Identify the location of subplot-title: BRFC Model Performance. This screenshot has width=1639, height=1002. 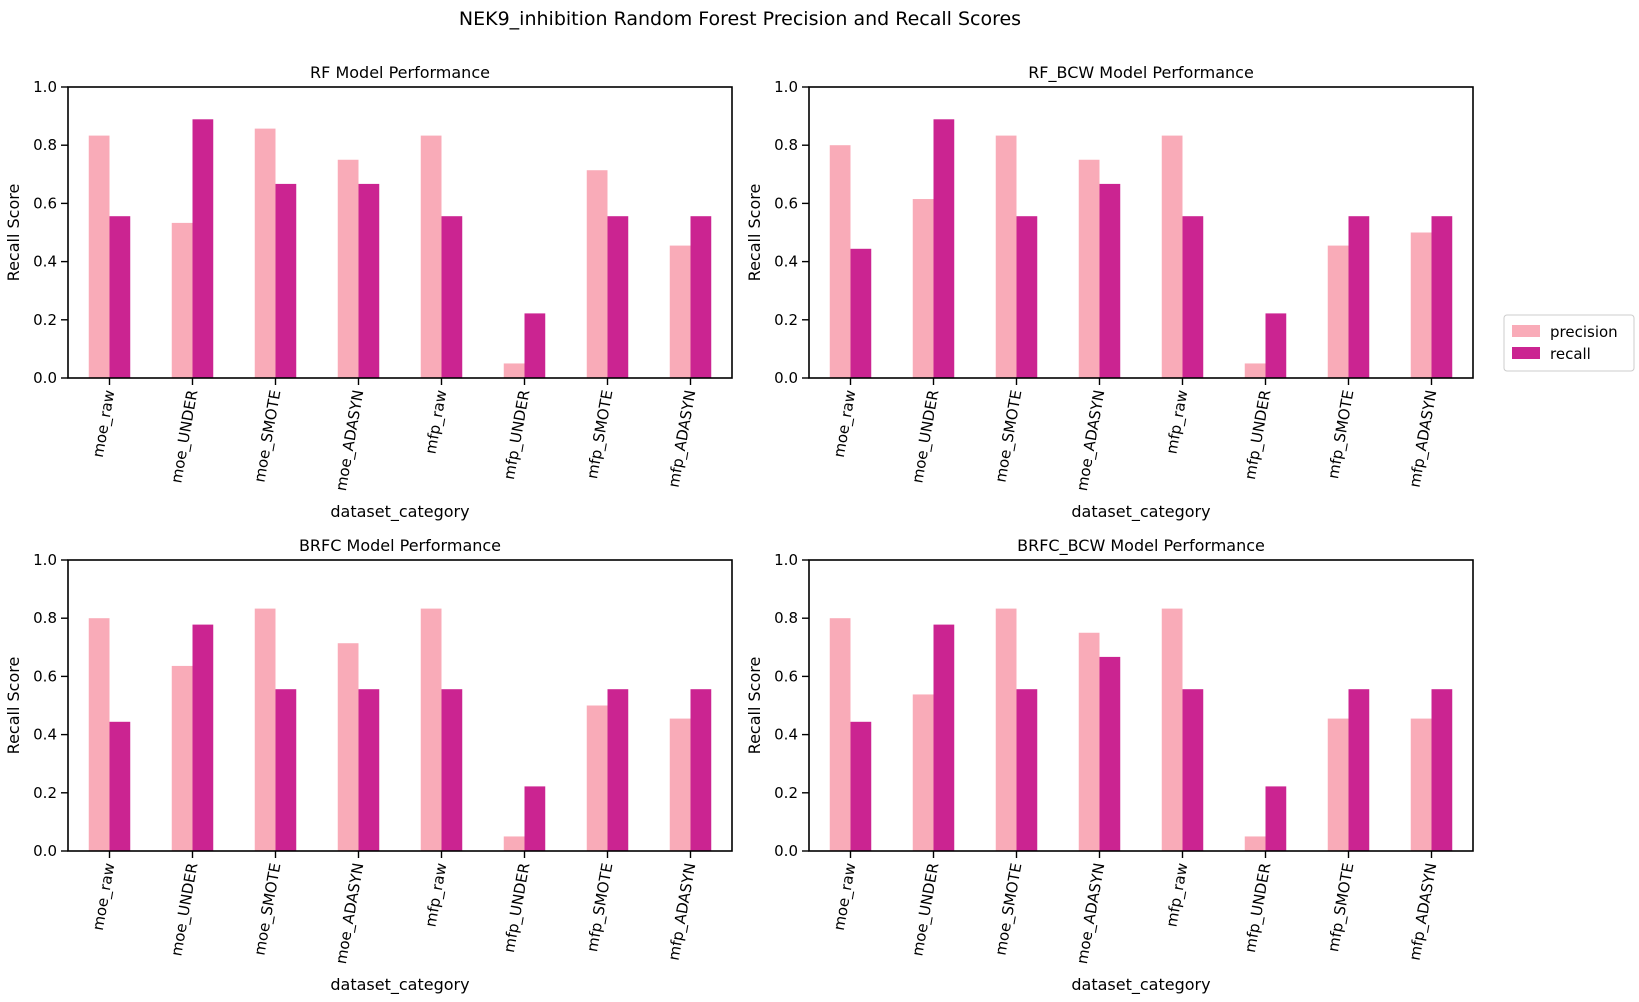
(400, 545).